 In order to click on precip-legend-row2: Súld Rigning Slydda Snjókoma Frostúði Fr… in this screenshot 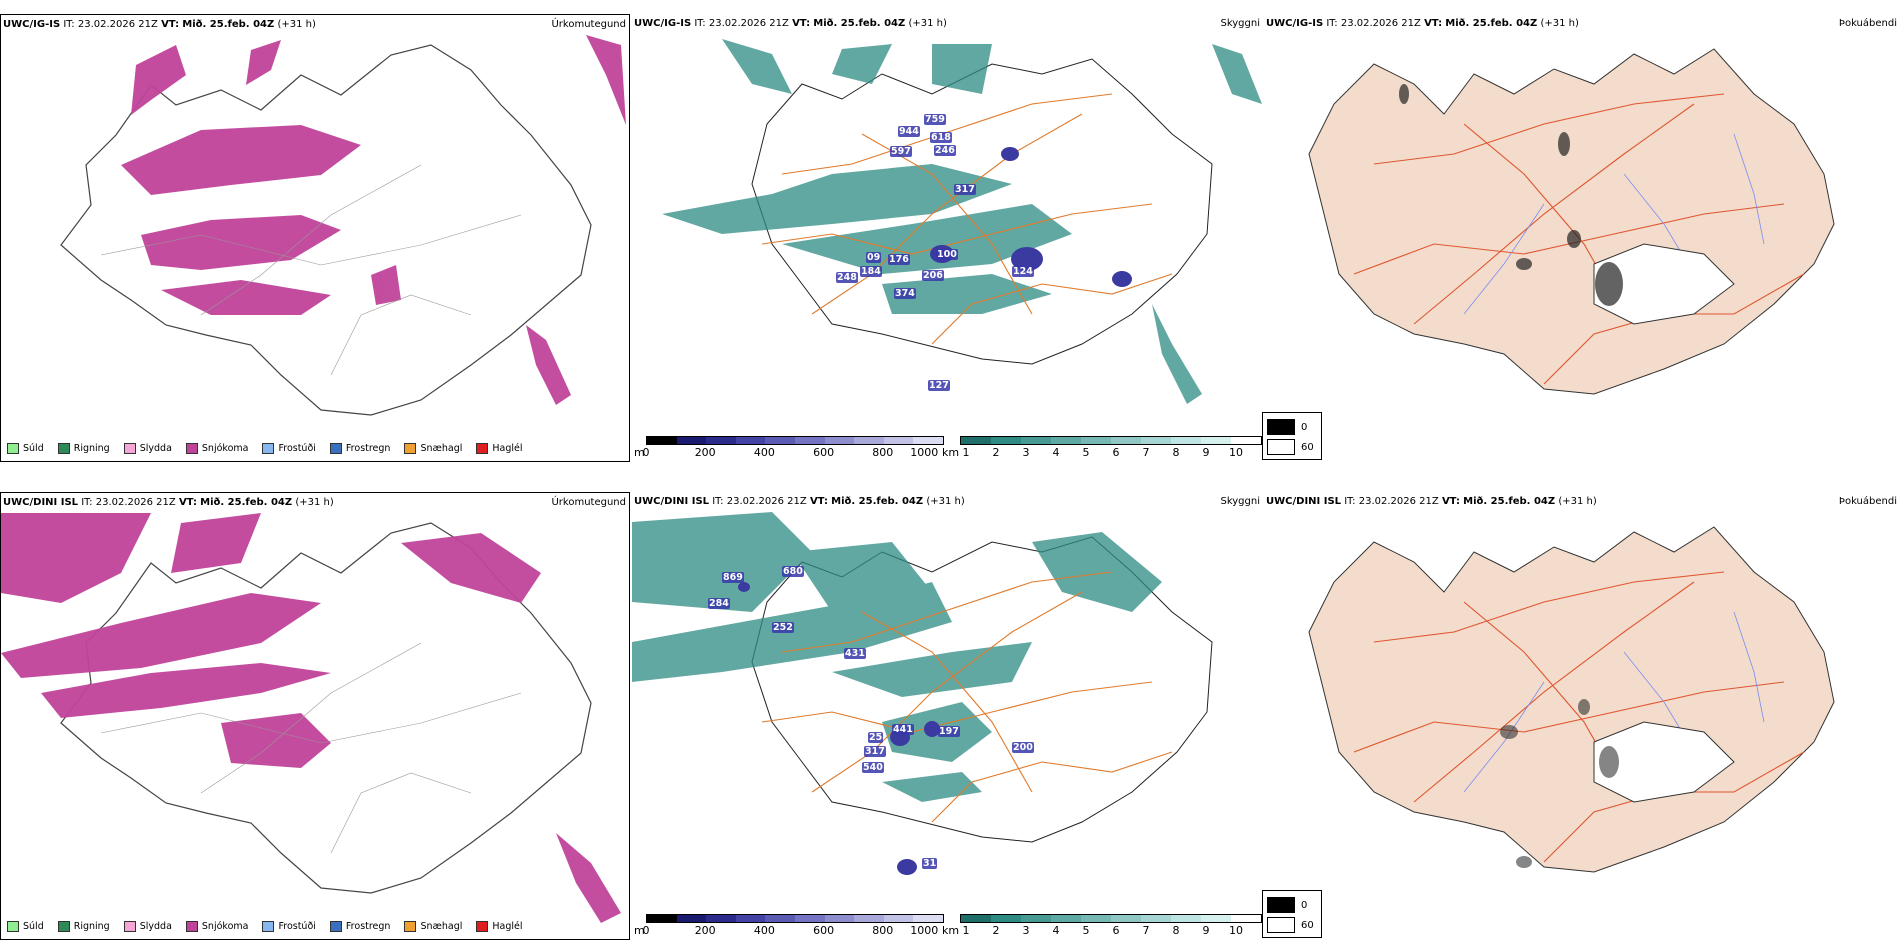, I will do `click(265, 926)`.